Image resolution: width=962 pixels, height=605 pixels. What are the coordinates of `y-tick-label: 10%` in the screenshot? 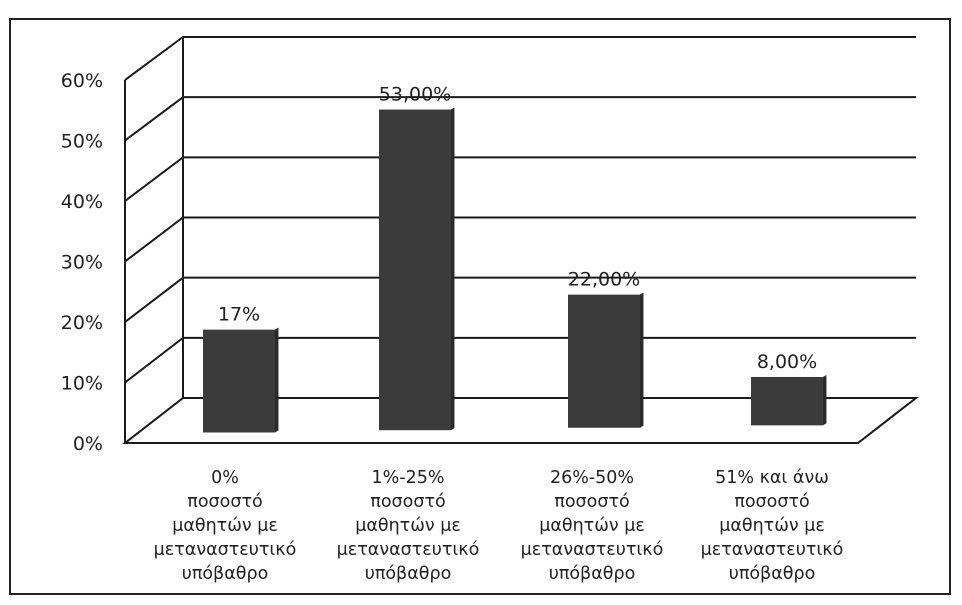 It's located at (82, 384).